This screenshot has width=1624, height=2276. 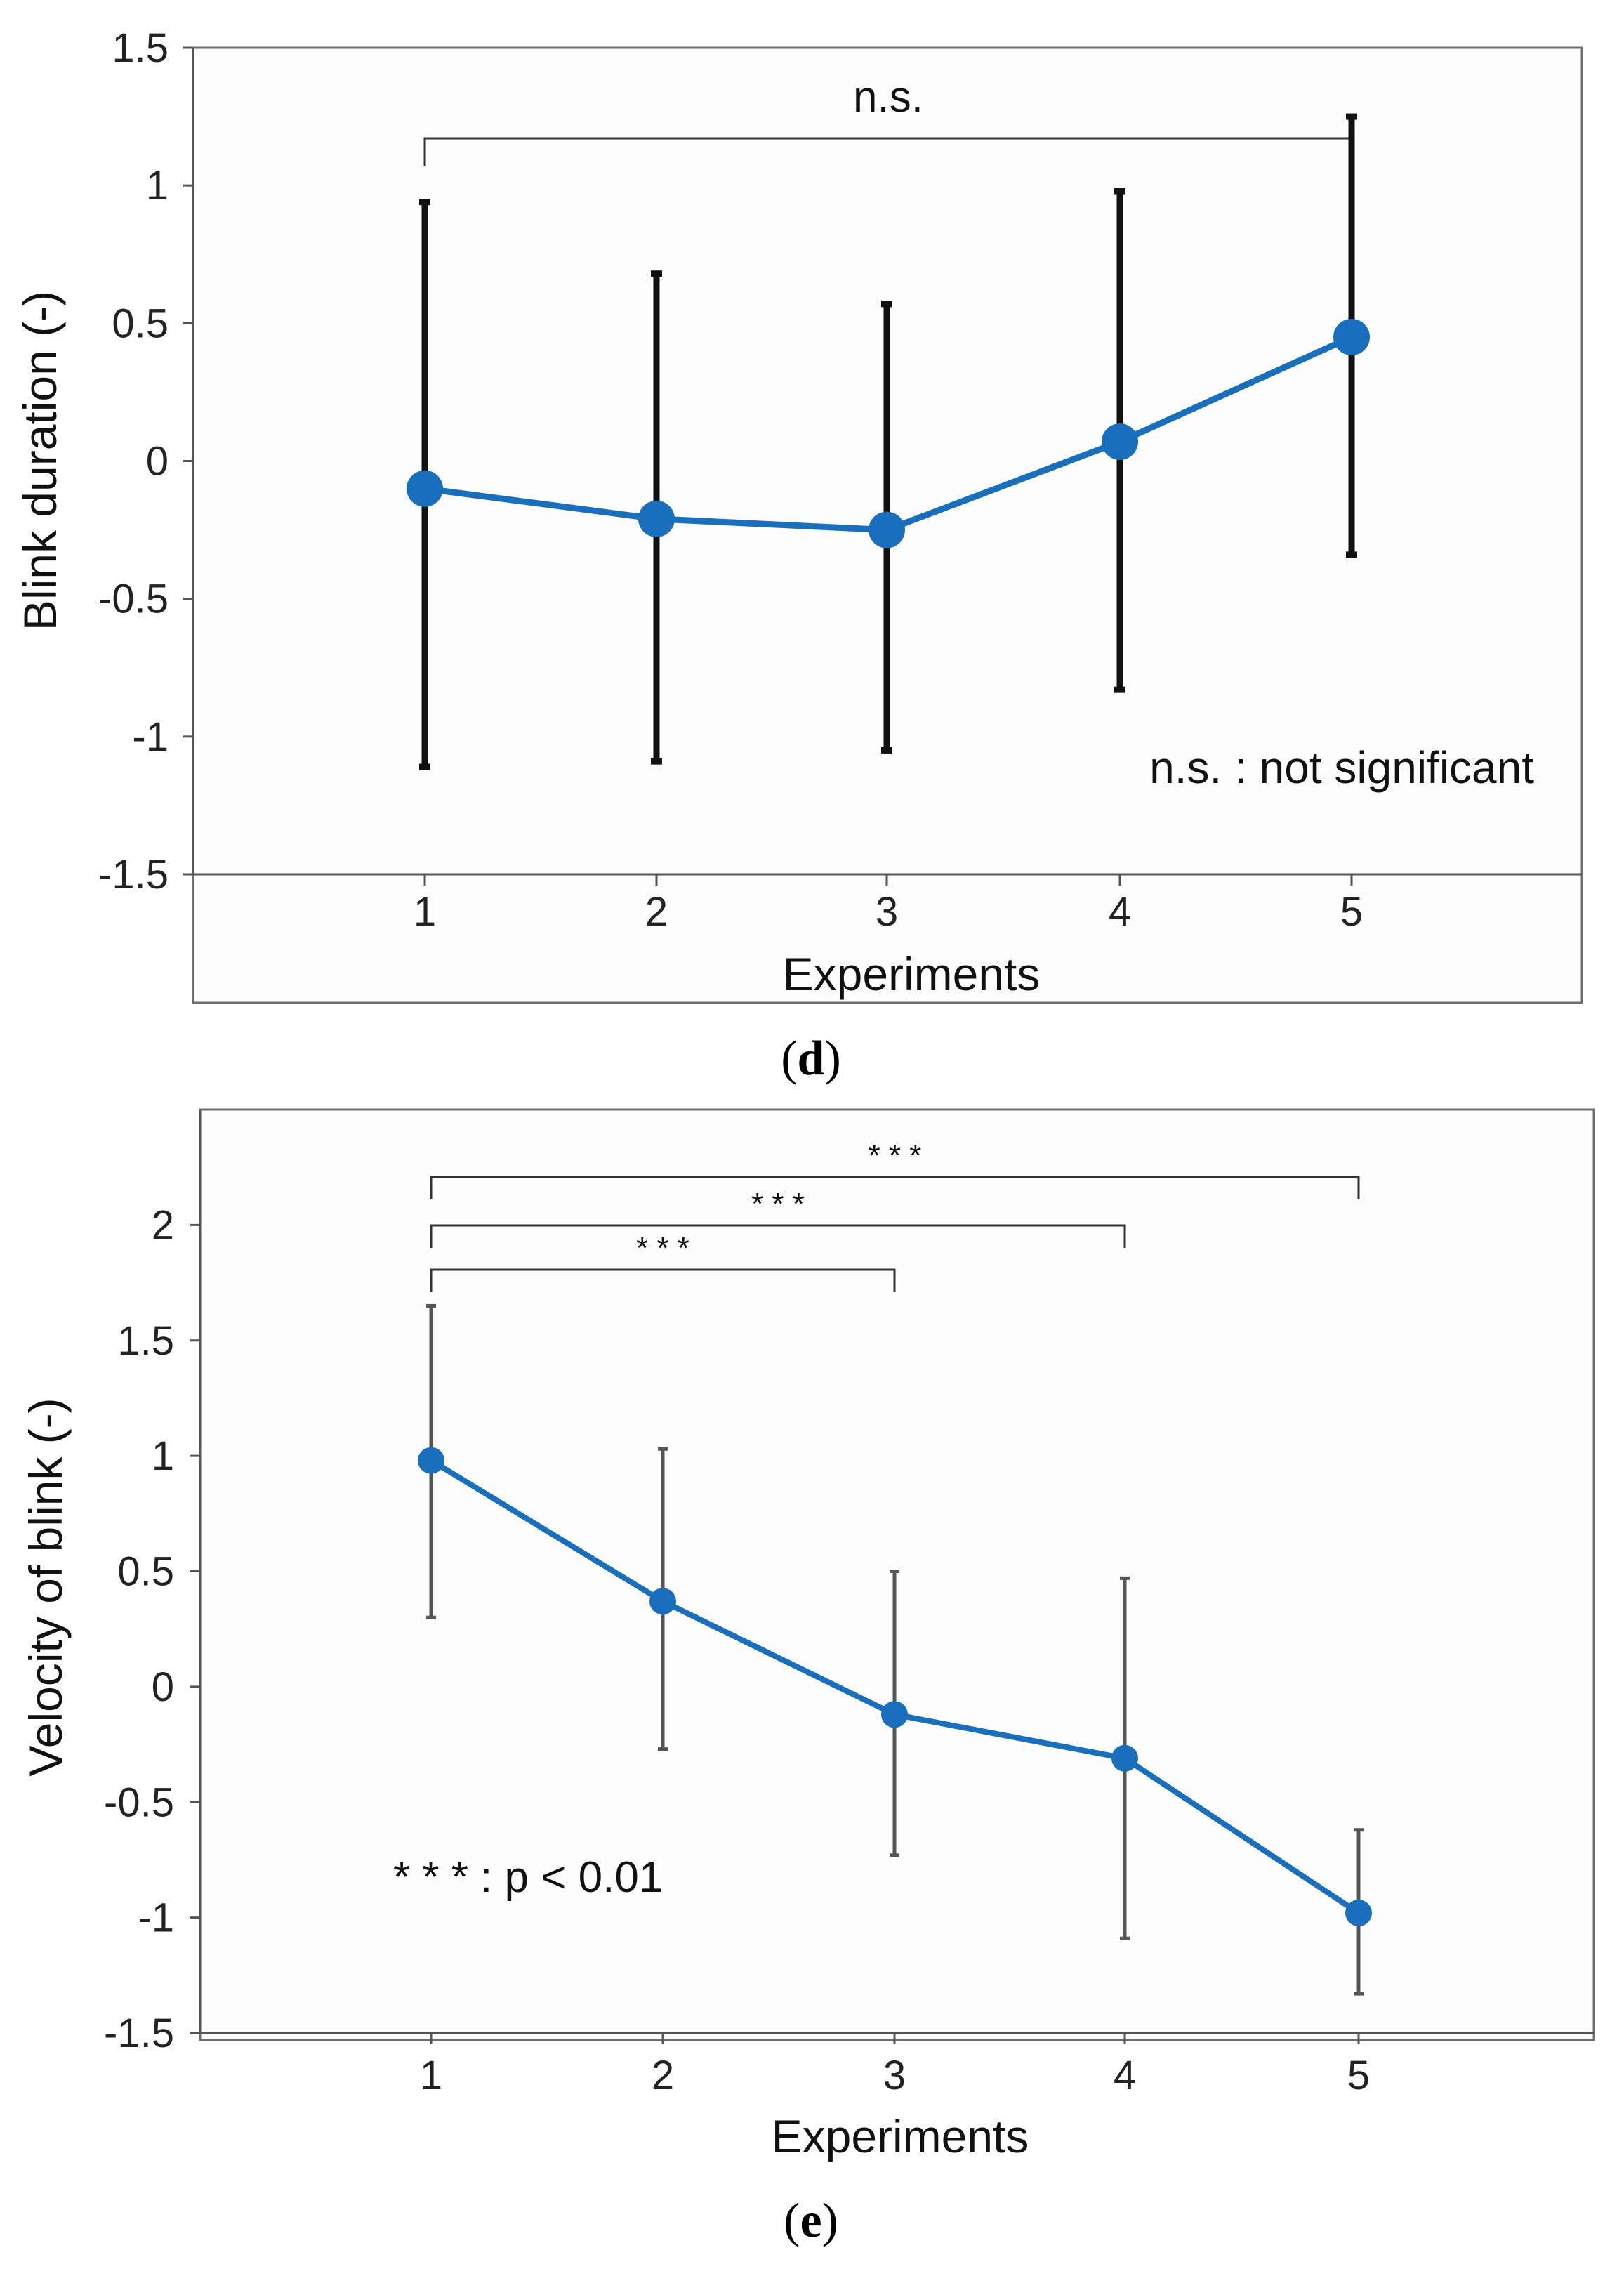 I want to click on panel-label: (d), so click(x=811, y=1059).